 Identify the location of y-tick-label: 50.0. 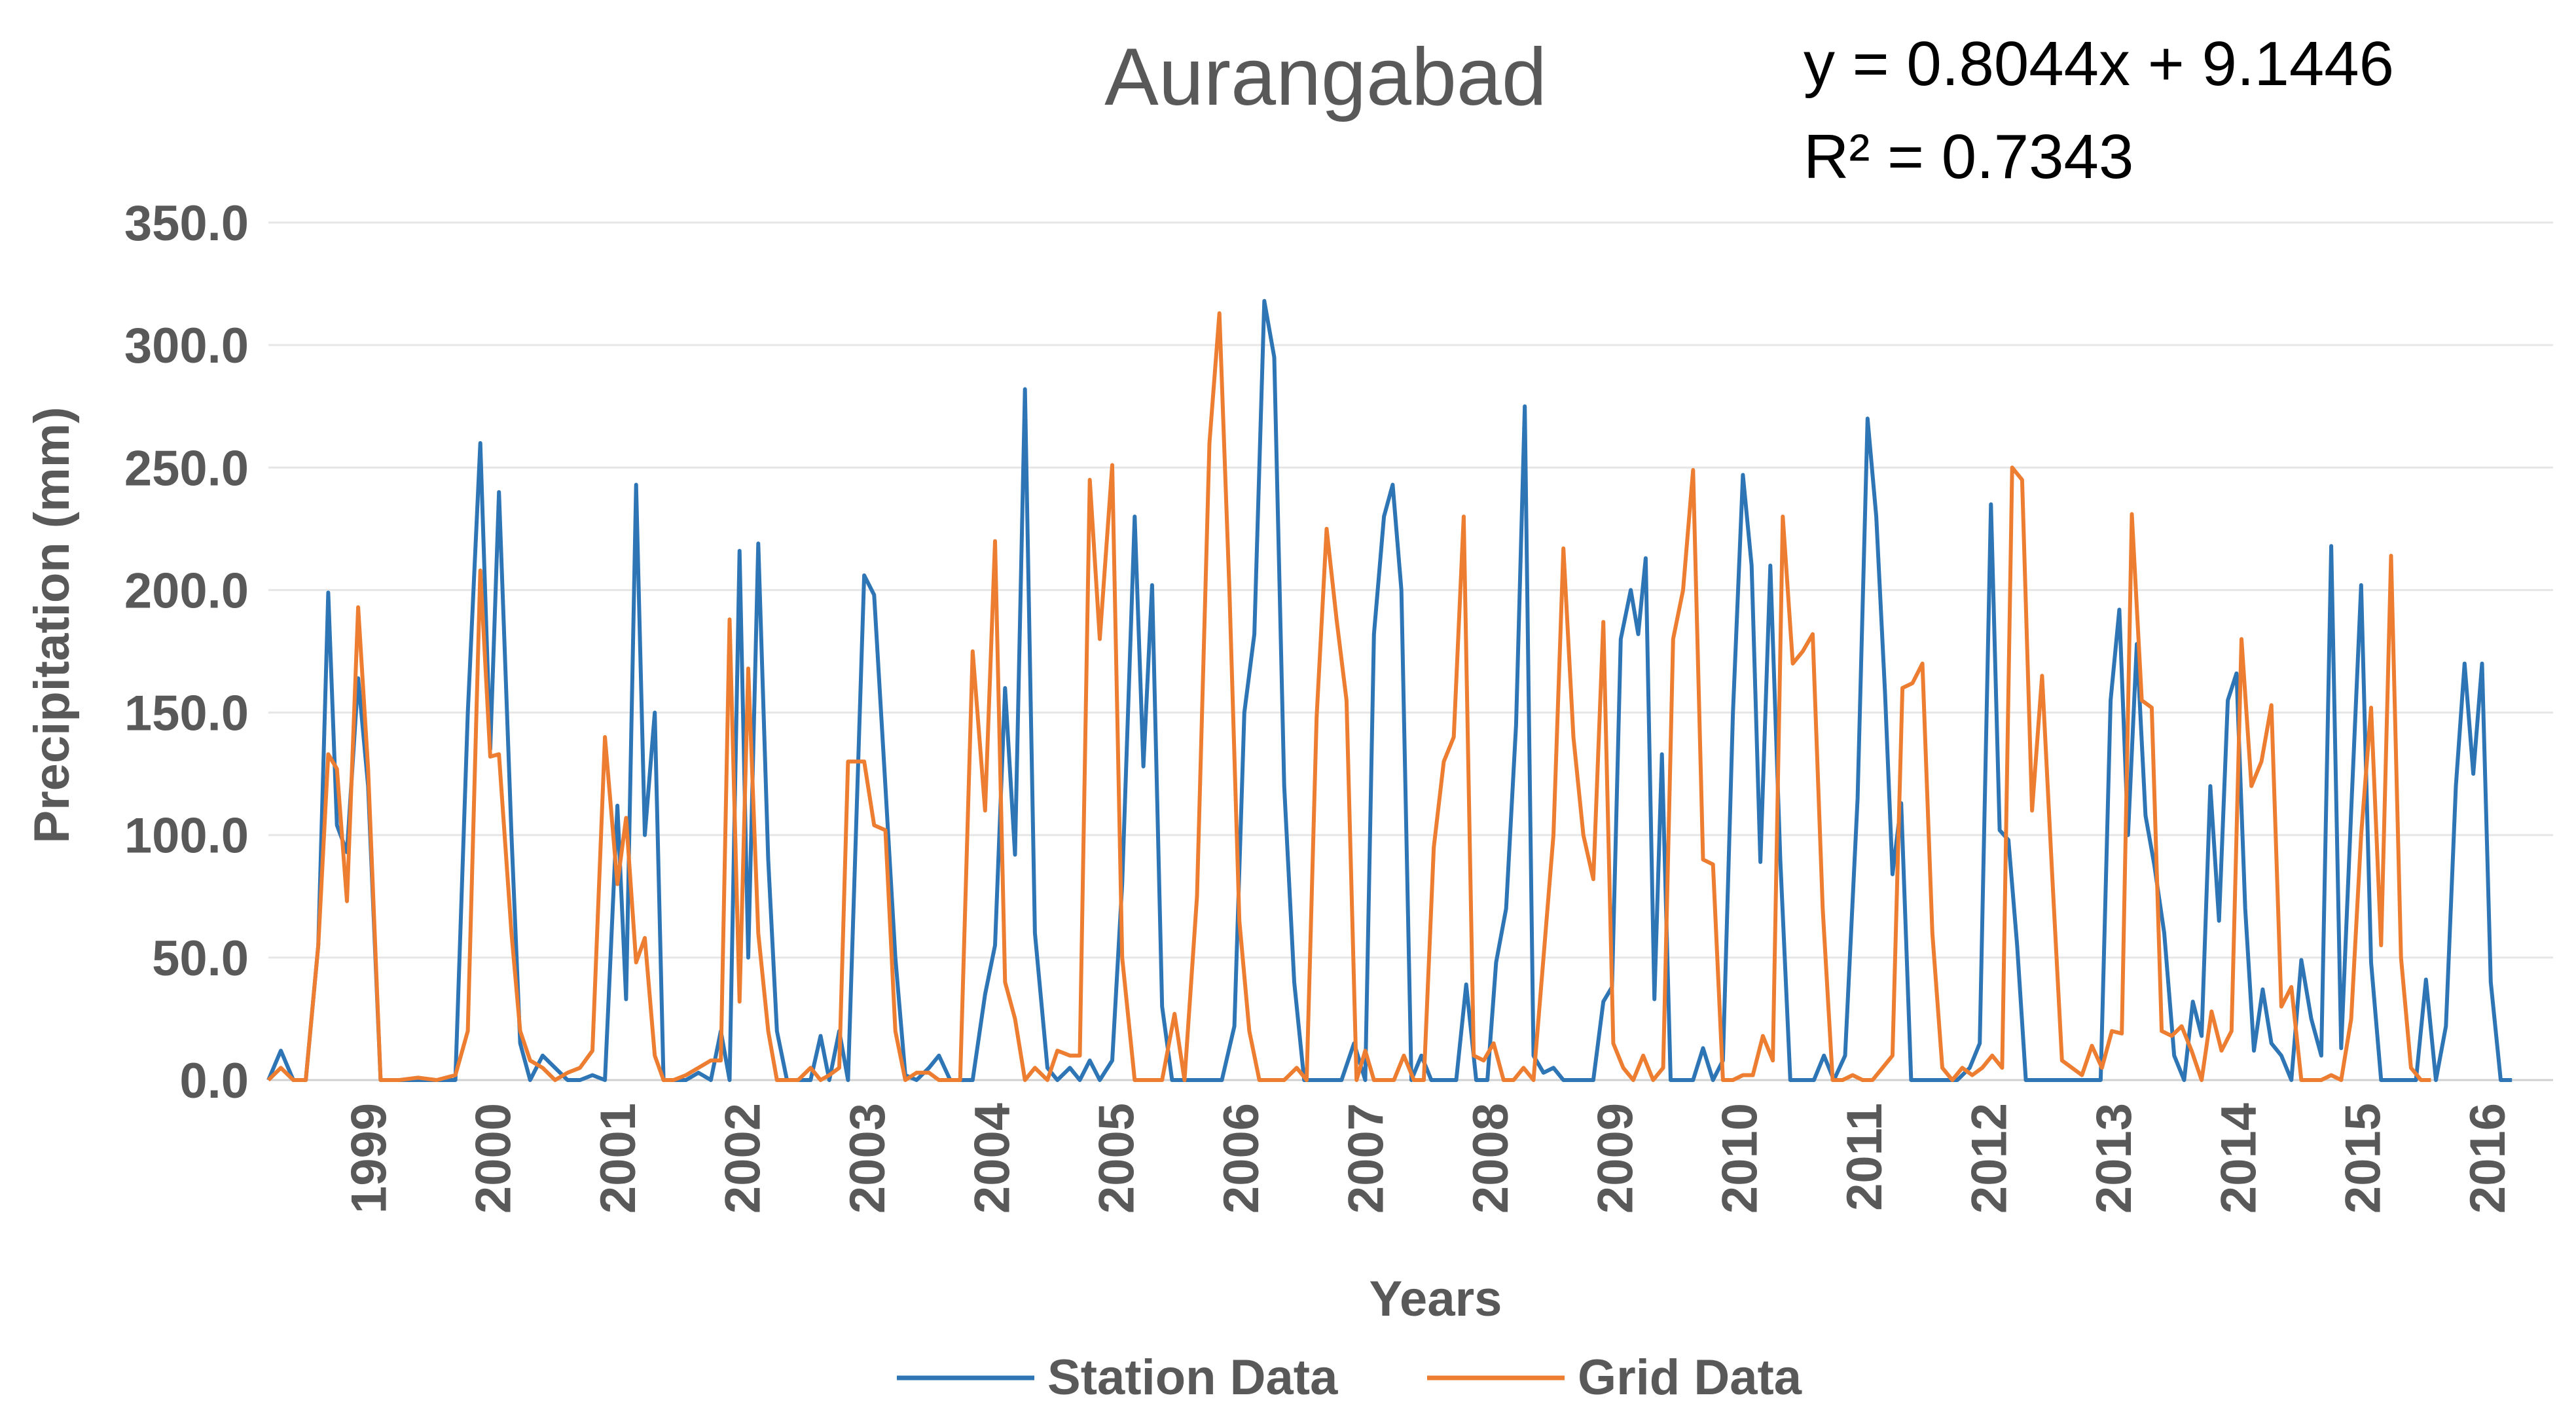
(200, 958).